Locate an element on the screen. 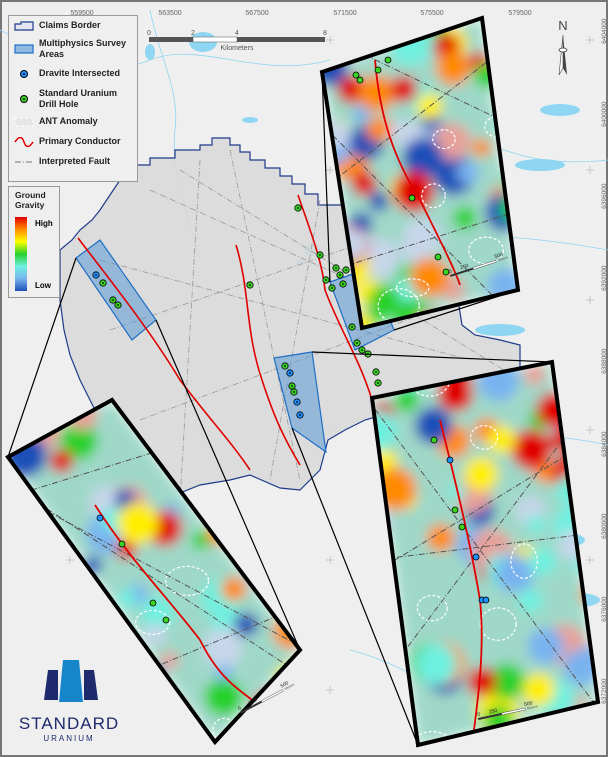 The image size is (608, 757). company-logo: STANDARD URANIUM is located at coordinates (69, 728).